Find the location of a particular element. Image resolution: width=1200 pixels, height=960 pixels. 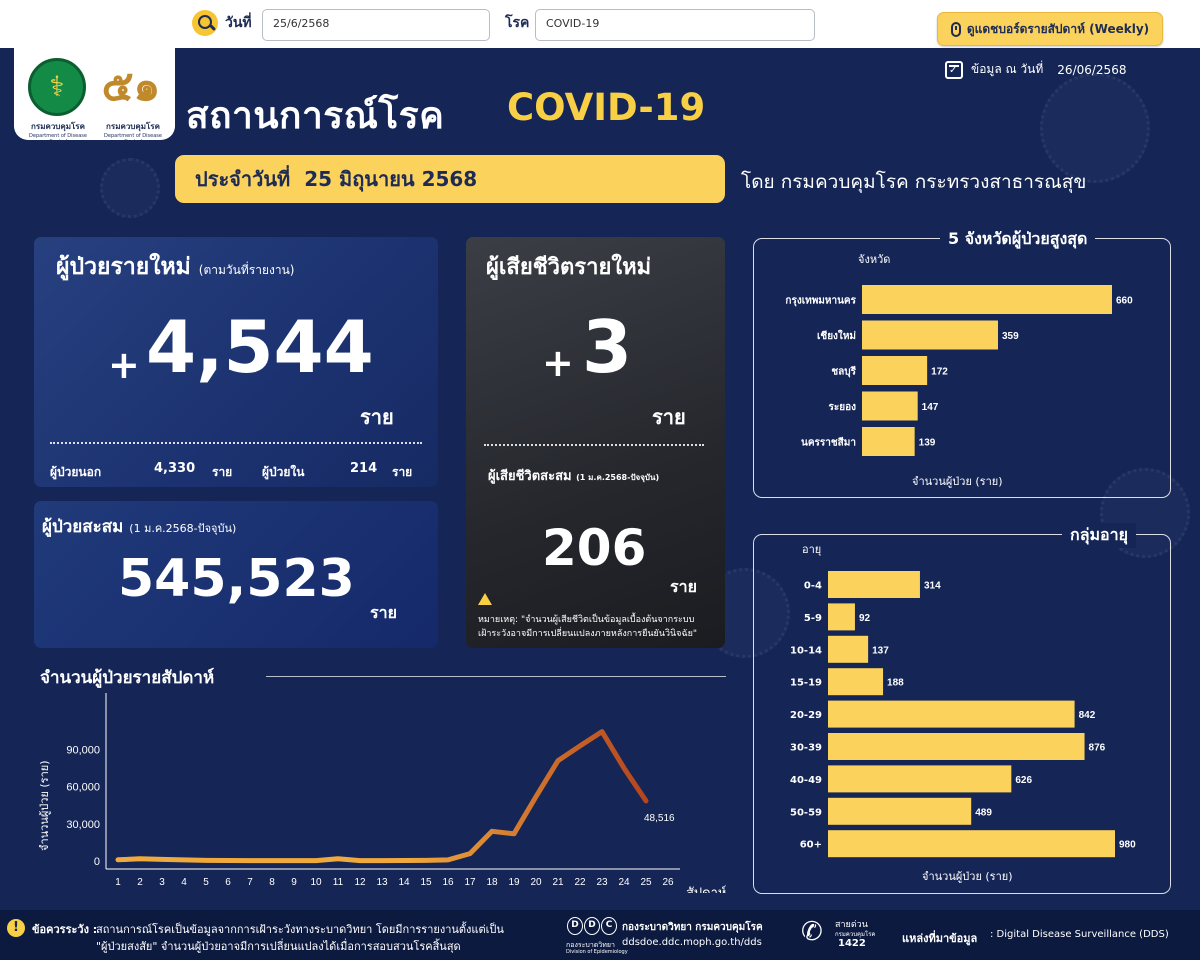

page-title: สถานการณ์โรค is located at coordinates (315, 115).